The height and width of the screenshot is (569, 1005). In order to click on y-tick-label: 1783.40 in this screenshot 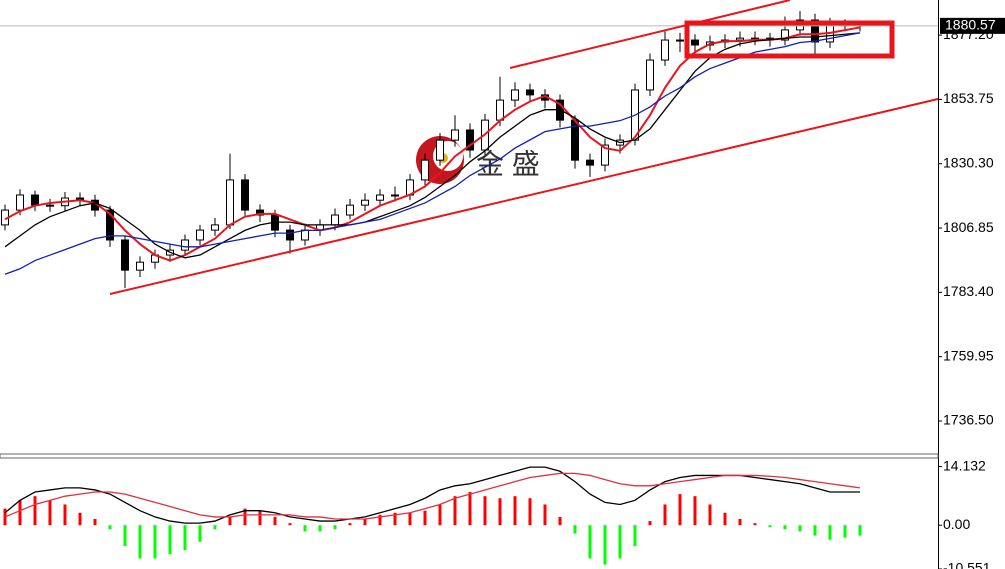, I will do `click(968, 291)`.